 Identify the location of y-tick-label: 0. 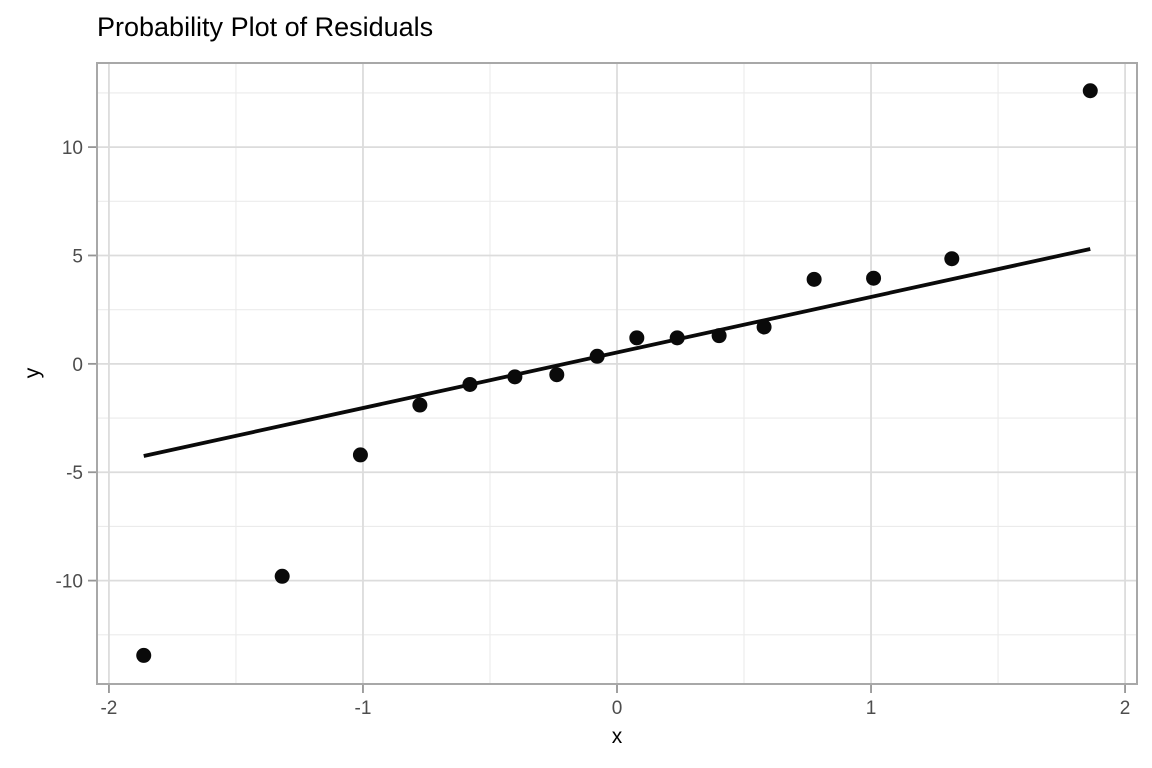
(77, 365).